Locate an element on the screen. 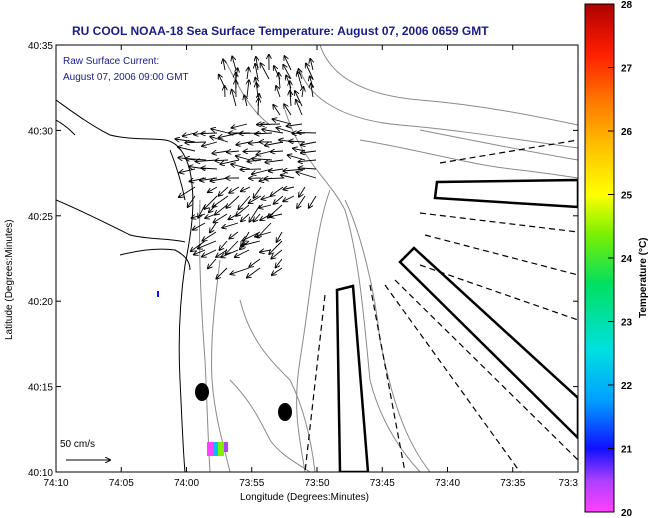 The height and width of the screenshot is (518, 651). colorbar-tick-label: 20 is located at coordinates (627, 513).